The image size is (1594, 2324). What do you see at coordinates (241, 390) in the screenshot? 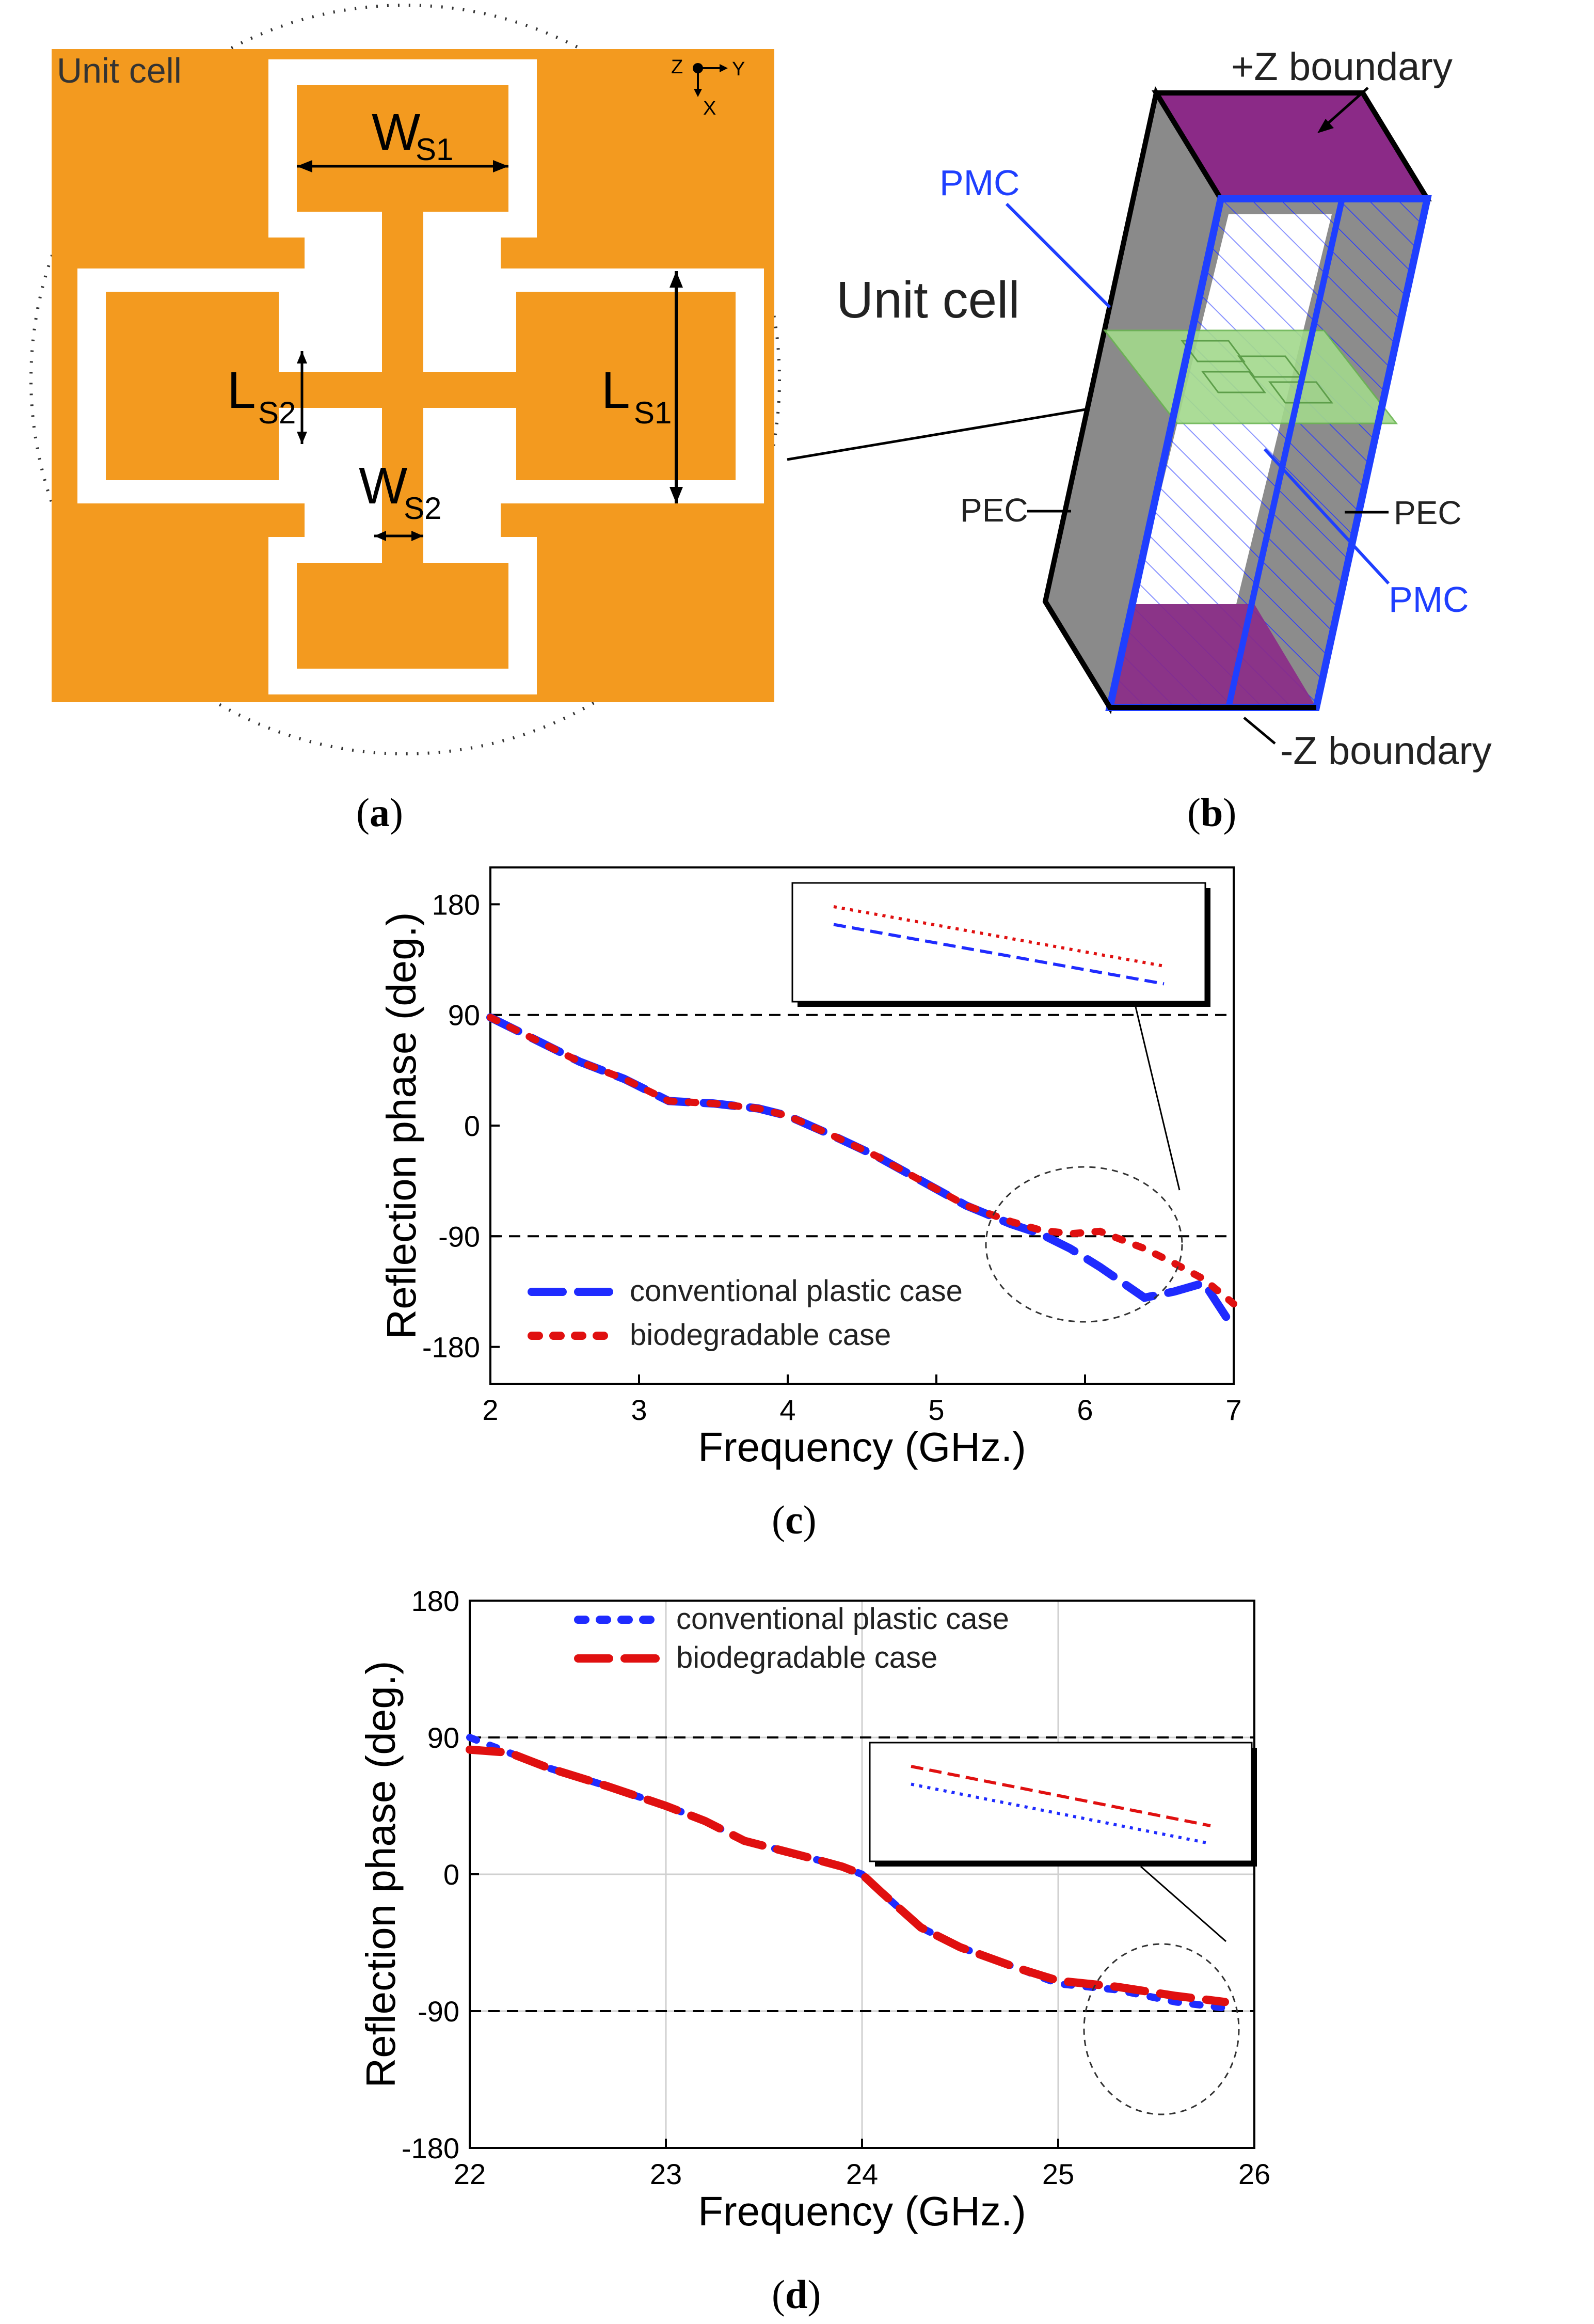
I see `dim-ls2-label: L` at bounding box center [241, 390].